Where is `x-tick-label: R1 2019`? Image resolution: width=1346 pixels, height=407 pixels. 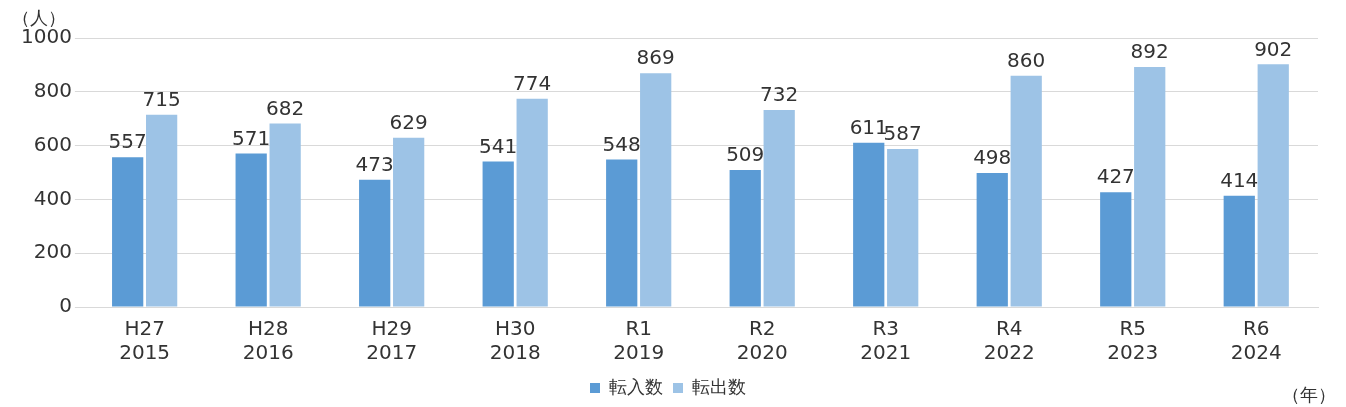 x-tick-label: R1 2019 is located at coordinates (639, 340).